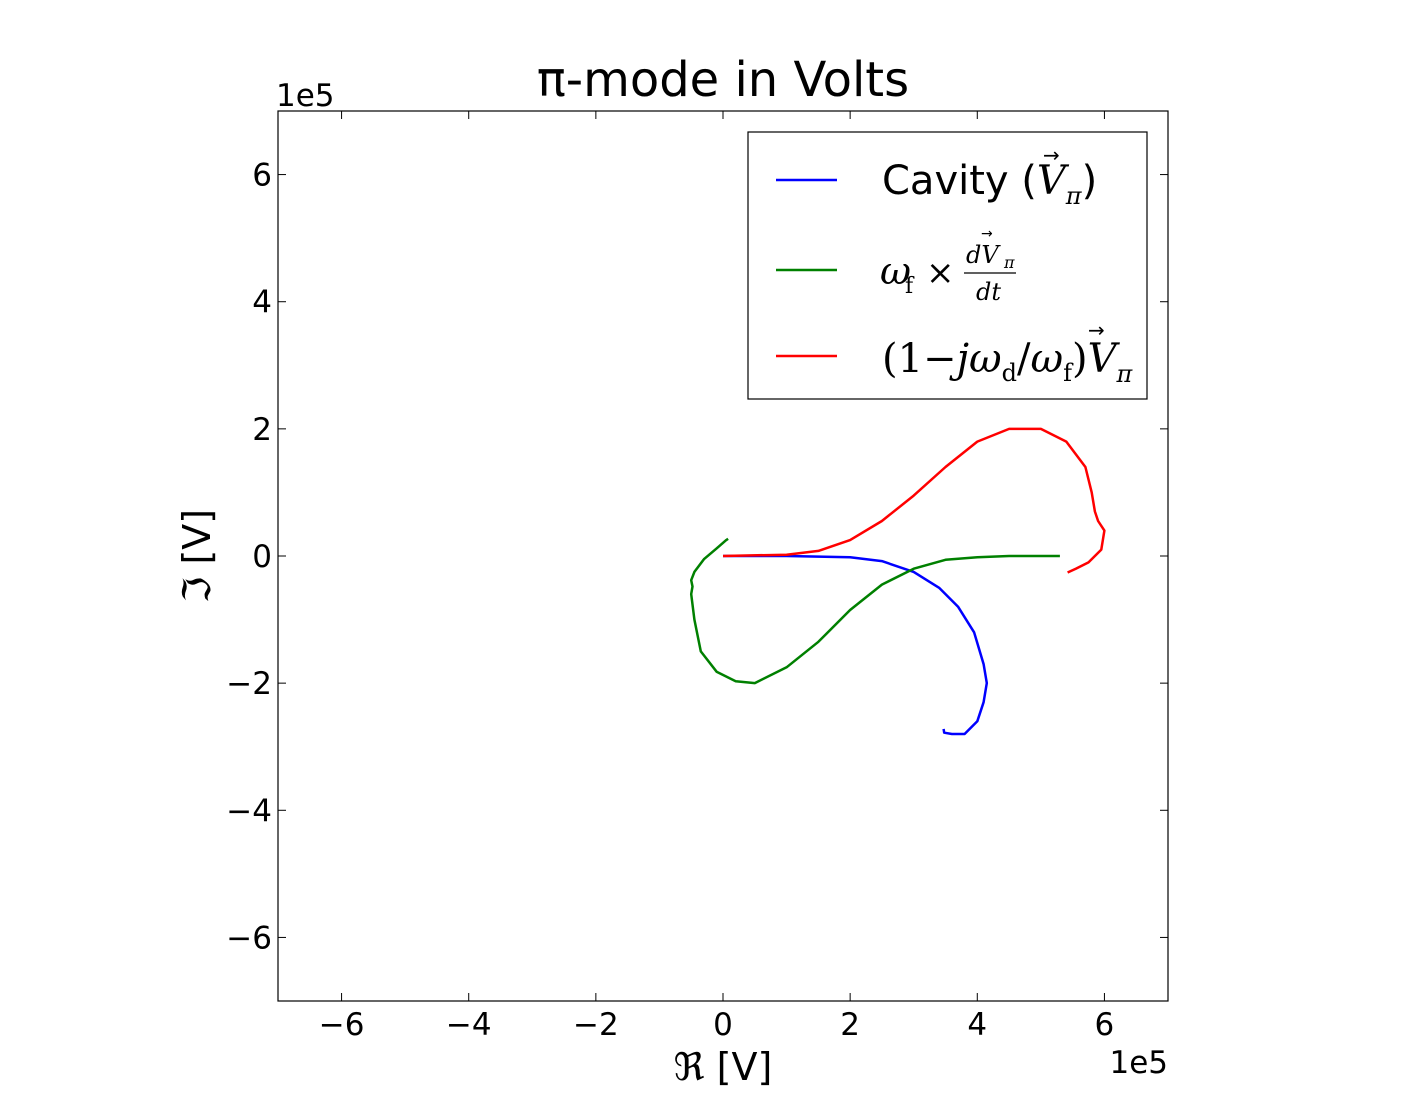 This screenshot has height=1113, width=1410. I want to click on x-tick-label: −4, so click(469, 1025).